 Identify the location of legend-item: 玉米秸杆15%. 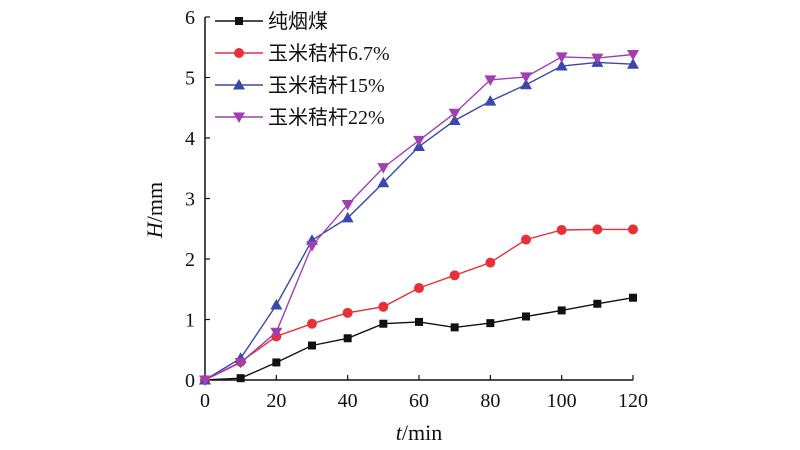
(300, 85).